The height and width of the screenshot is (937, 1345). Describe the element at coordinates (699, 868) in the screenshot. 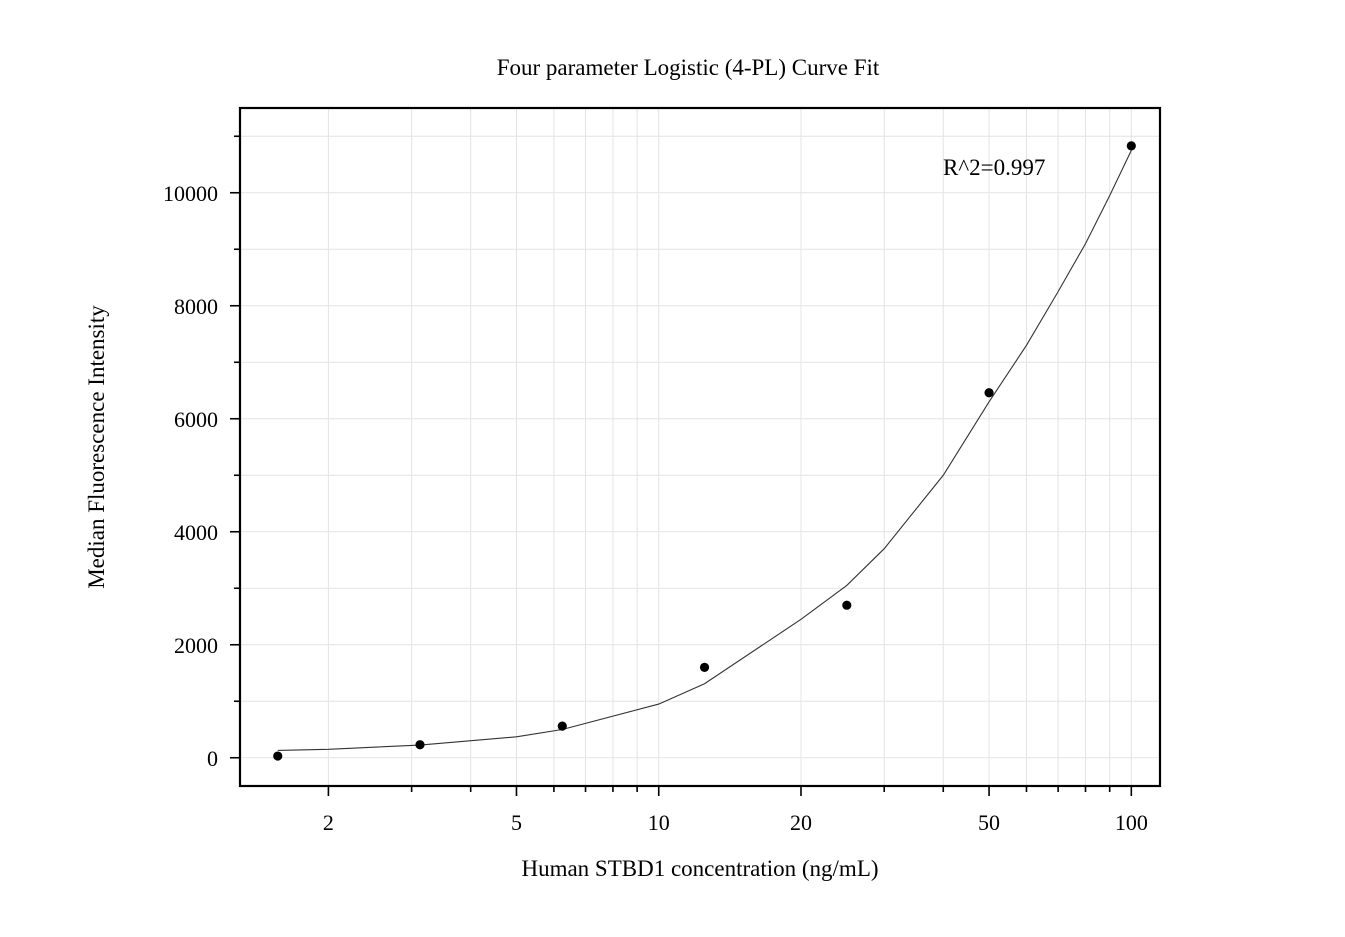

I see `x-axis-label: Human STBD1 concentration (ng/mL)` at that location.